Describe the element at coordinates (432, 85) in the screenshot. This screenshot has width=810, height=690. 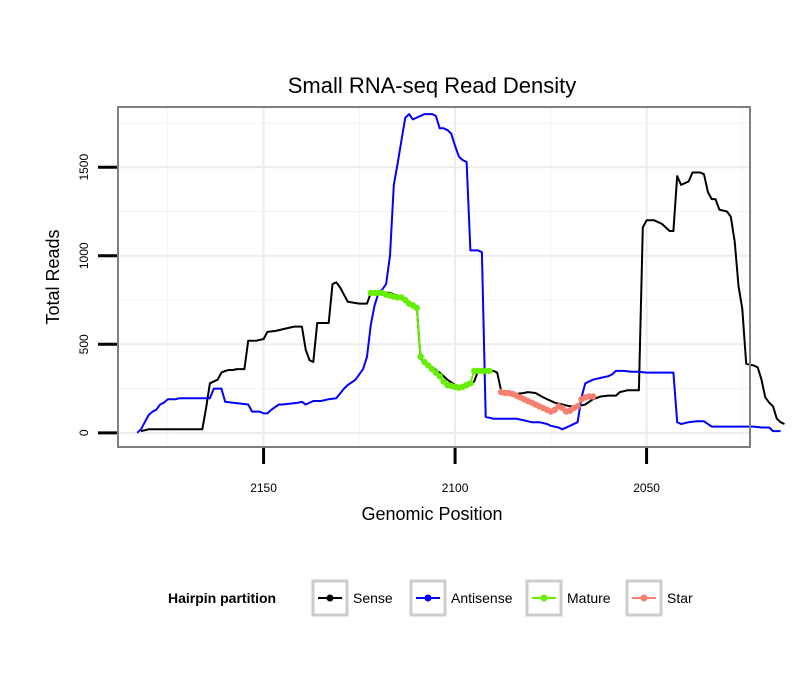
I see `chart-title: Small RNA-seq Read Density` at that location.